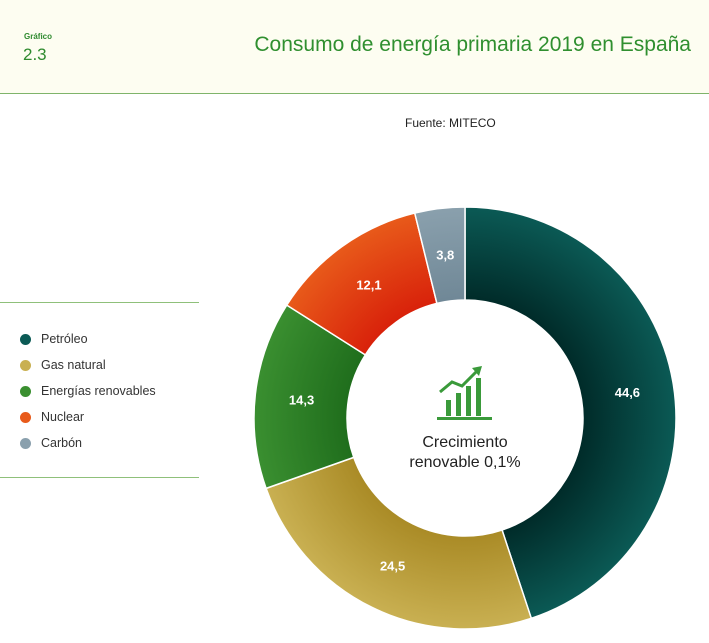  Describe the element at coordinates (464, 462) in the screenshot. I see `center-text-line2: renovable 0,1%` at that location.